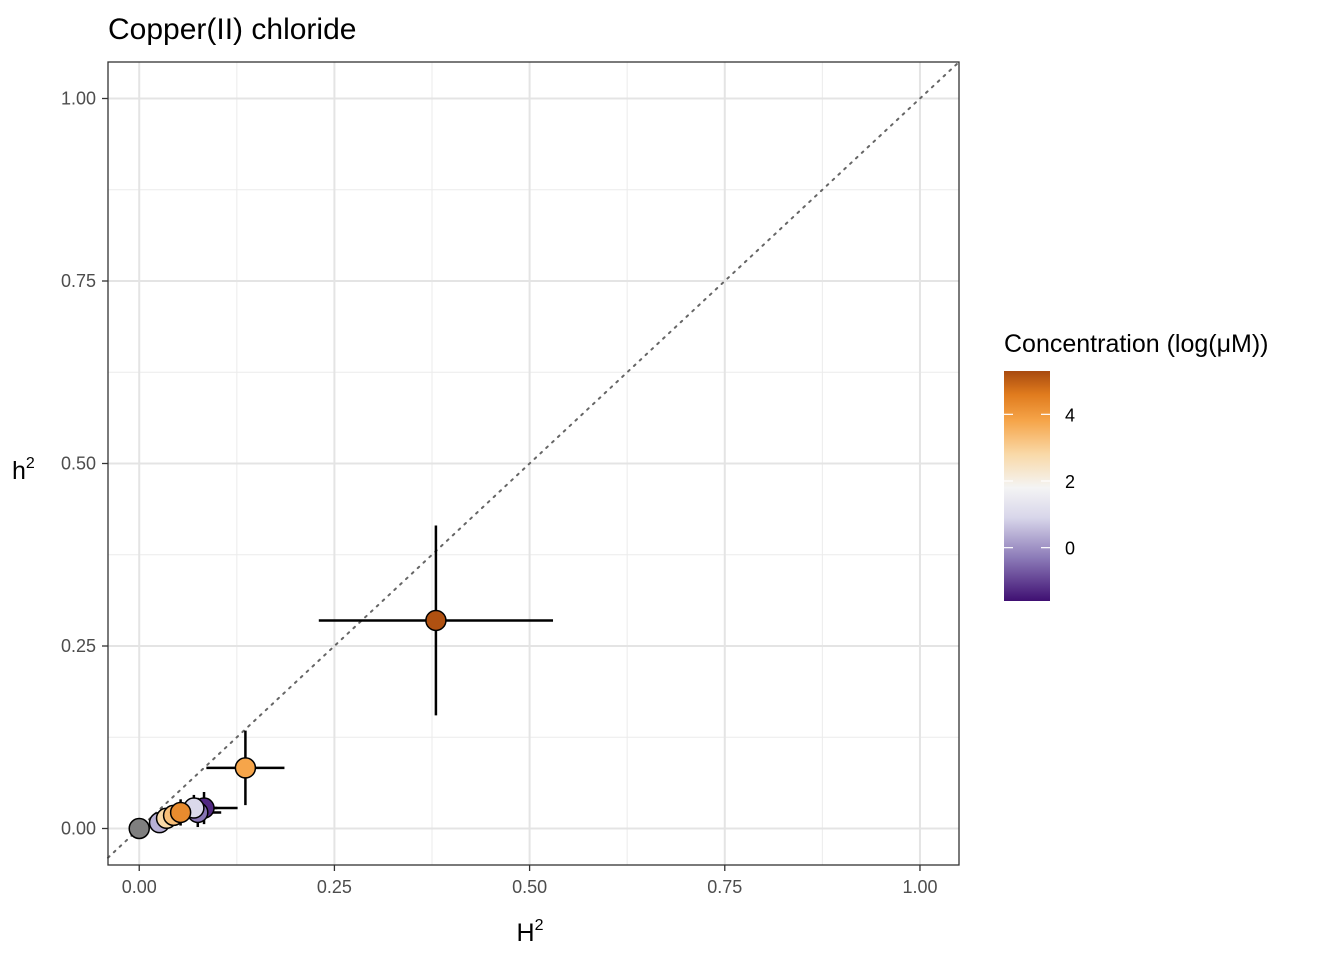  I want to click on colorbar-ticks: 0 2 4, so click(1039, 482).